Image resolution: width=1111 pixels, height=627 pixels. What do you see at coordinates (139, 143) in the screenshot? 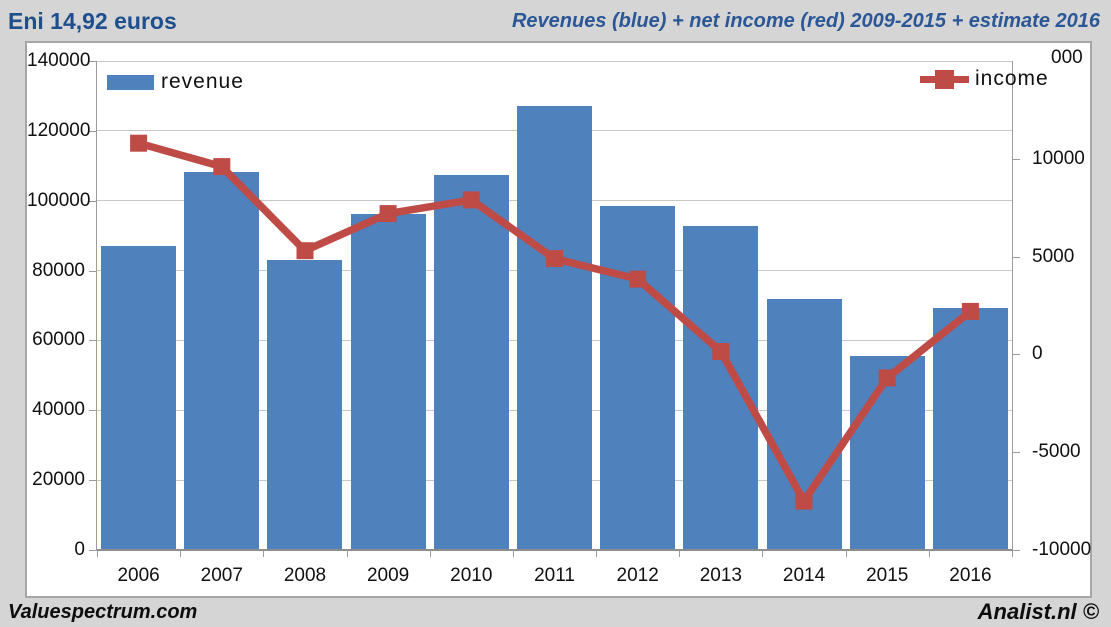
I see `income-marker-2006` at bounding box center [139, 143].